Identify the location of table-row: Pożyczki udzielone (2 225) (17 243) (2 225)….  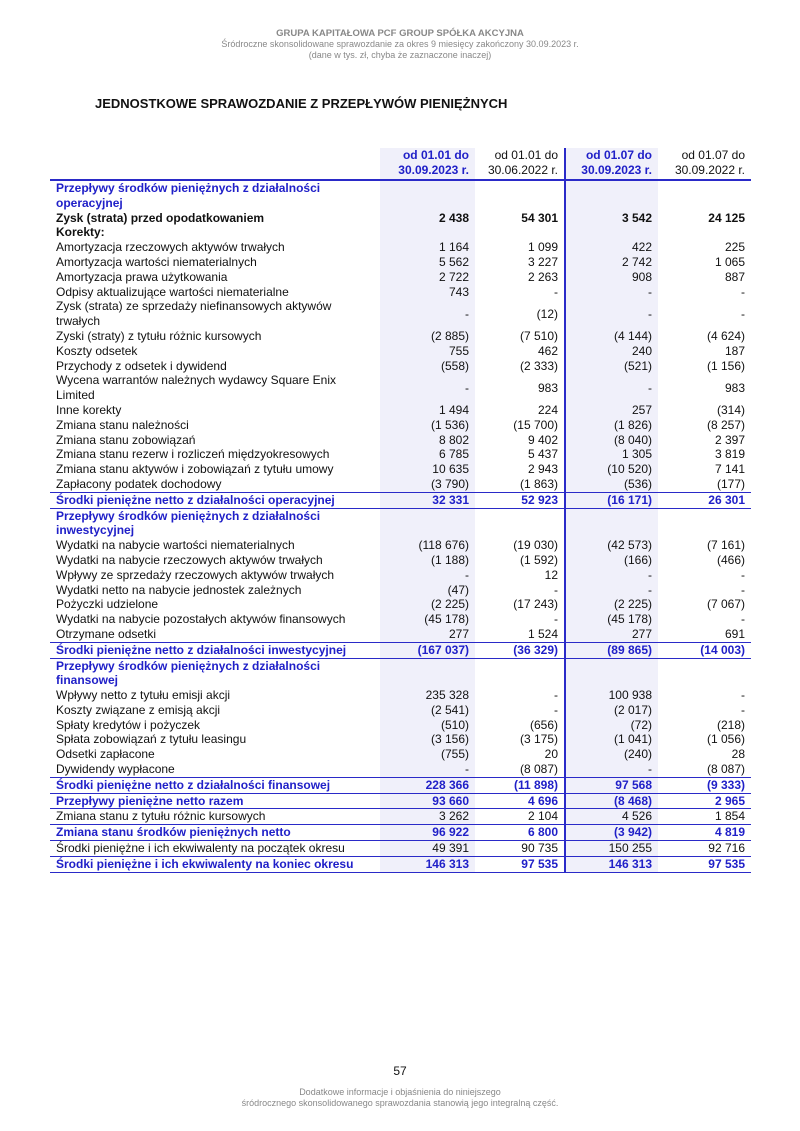
(400, 605).